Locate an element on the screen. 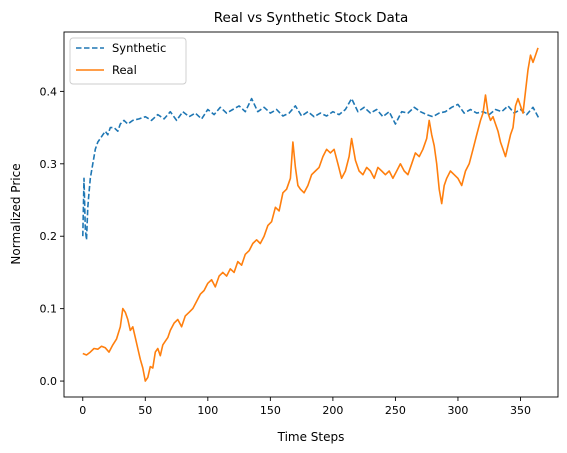 The height and width of the screenshot is (453, 567). x-axis-ticks: 0 50 100 150 200 250 300 350 is located at coordinates (305, 407).